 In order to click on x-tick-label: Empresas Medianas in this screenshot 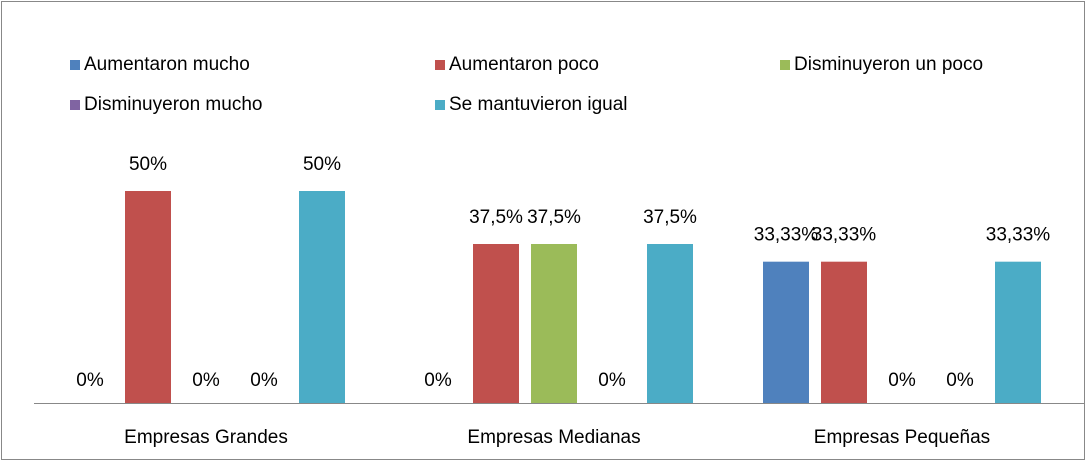, I will do `click(553, 437)`.